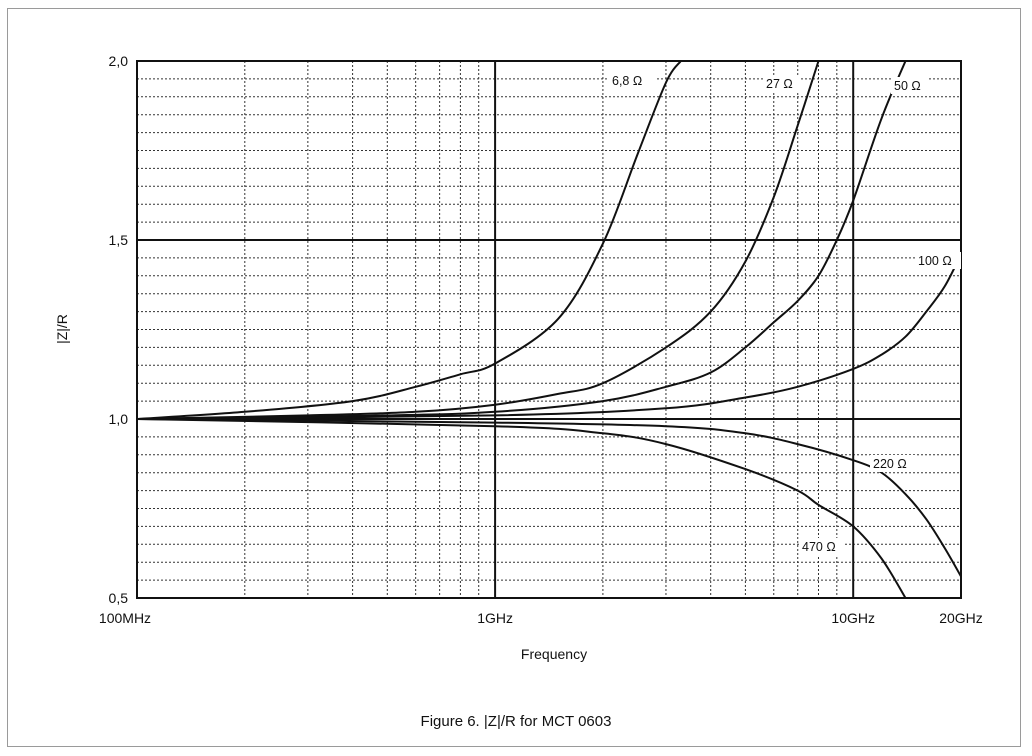  Describe the element at coordinates (119, 240) in the screenshot. I see `y-tick-label: 1,5` at that location.